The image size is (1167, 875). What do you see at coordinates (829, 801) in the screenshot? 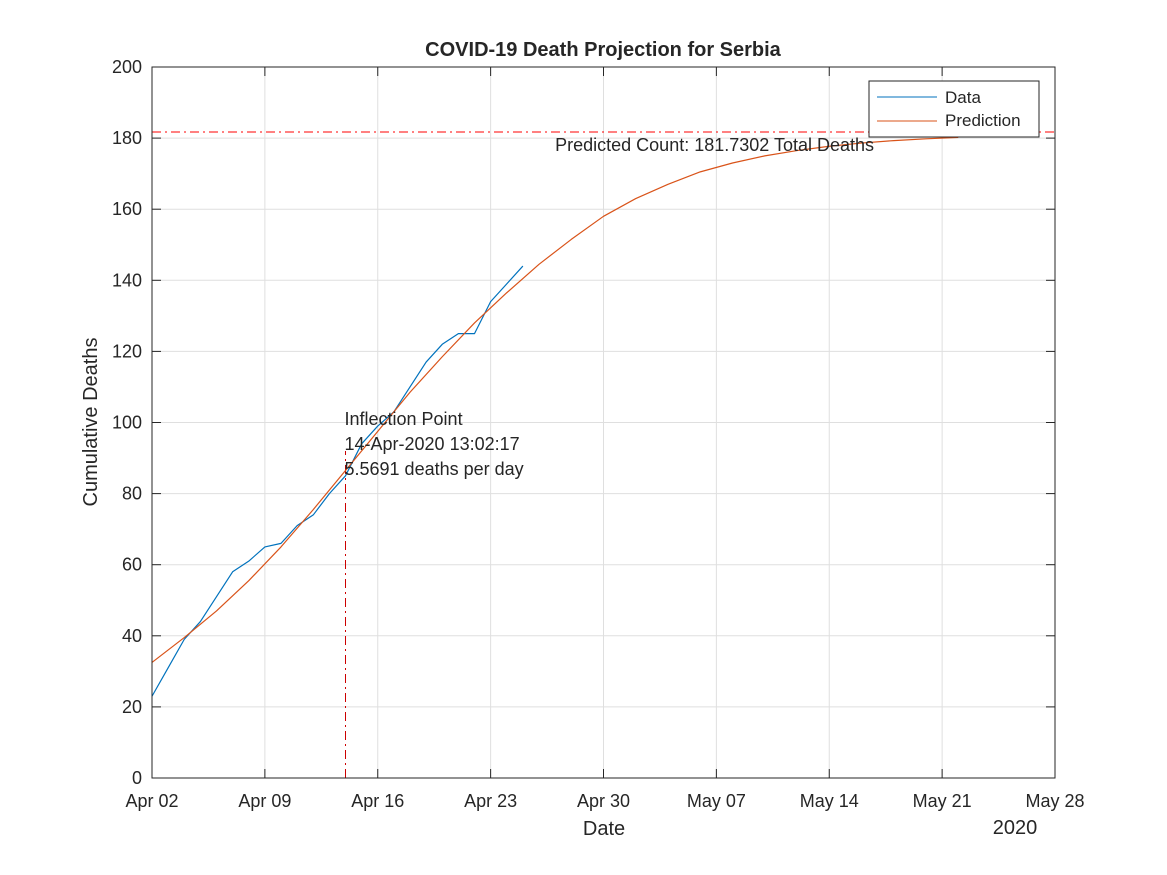
I see `x-tick-label: May 14` at bounding box center [829, 801].